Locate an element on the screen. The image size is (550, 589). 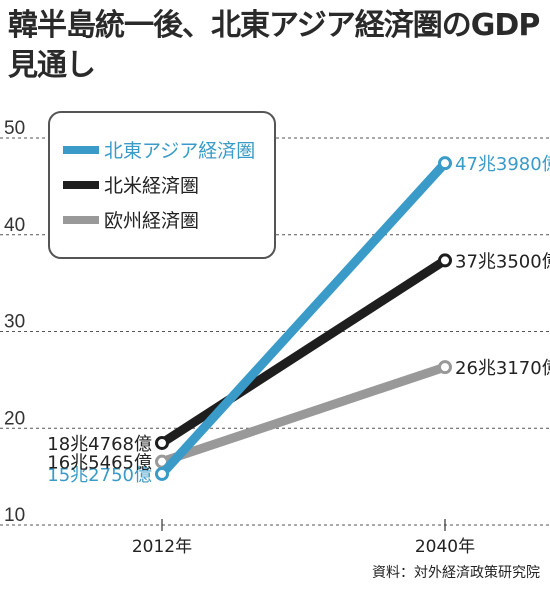
y-tick-label: 50 is located at coordinates (14, 128).